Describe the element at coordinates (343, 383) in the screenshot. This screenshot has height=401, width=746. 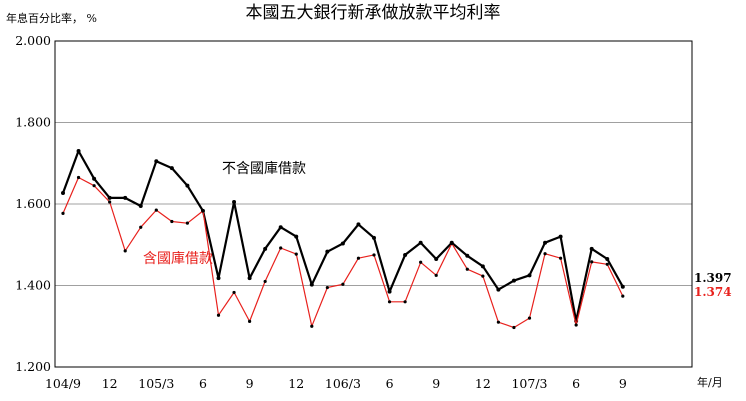
I see `x-tick-label: 106/3` at that location.